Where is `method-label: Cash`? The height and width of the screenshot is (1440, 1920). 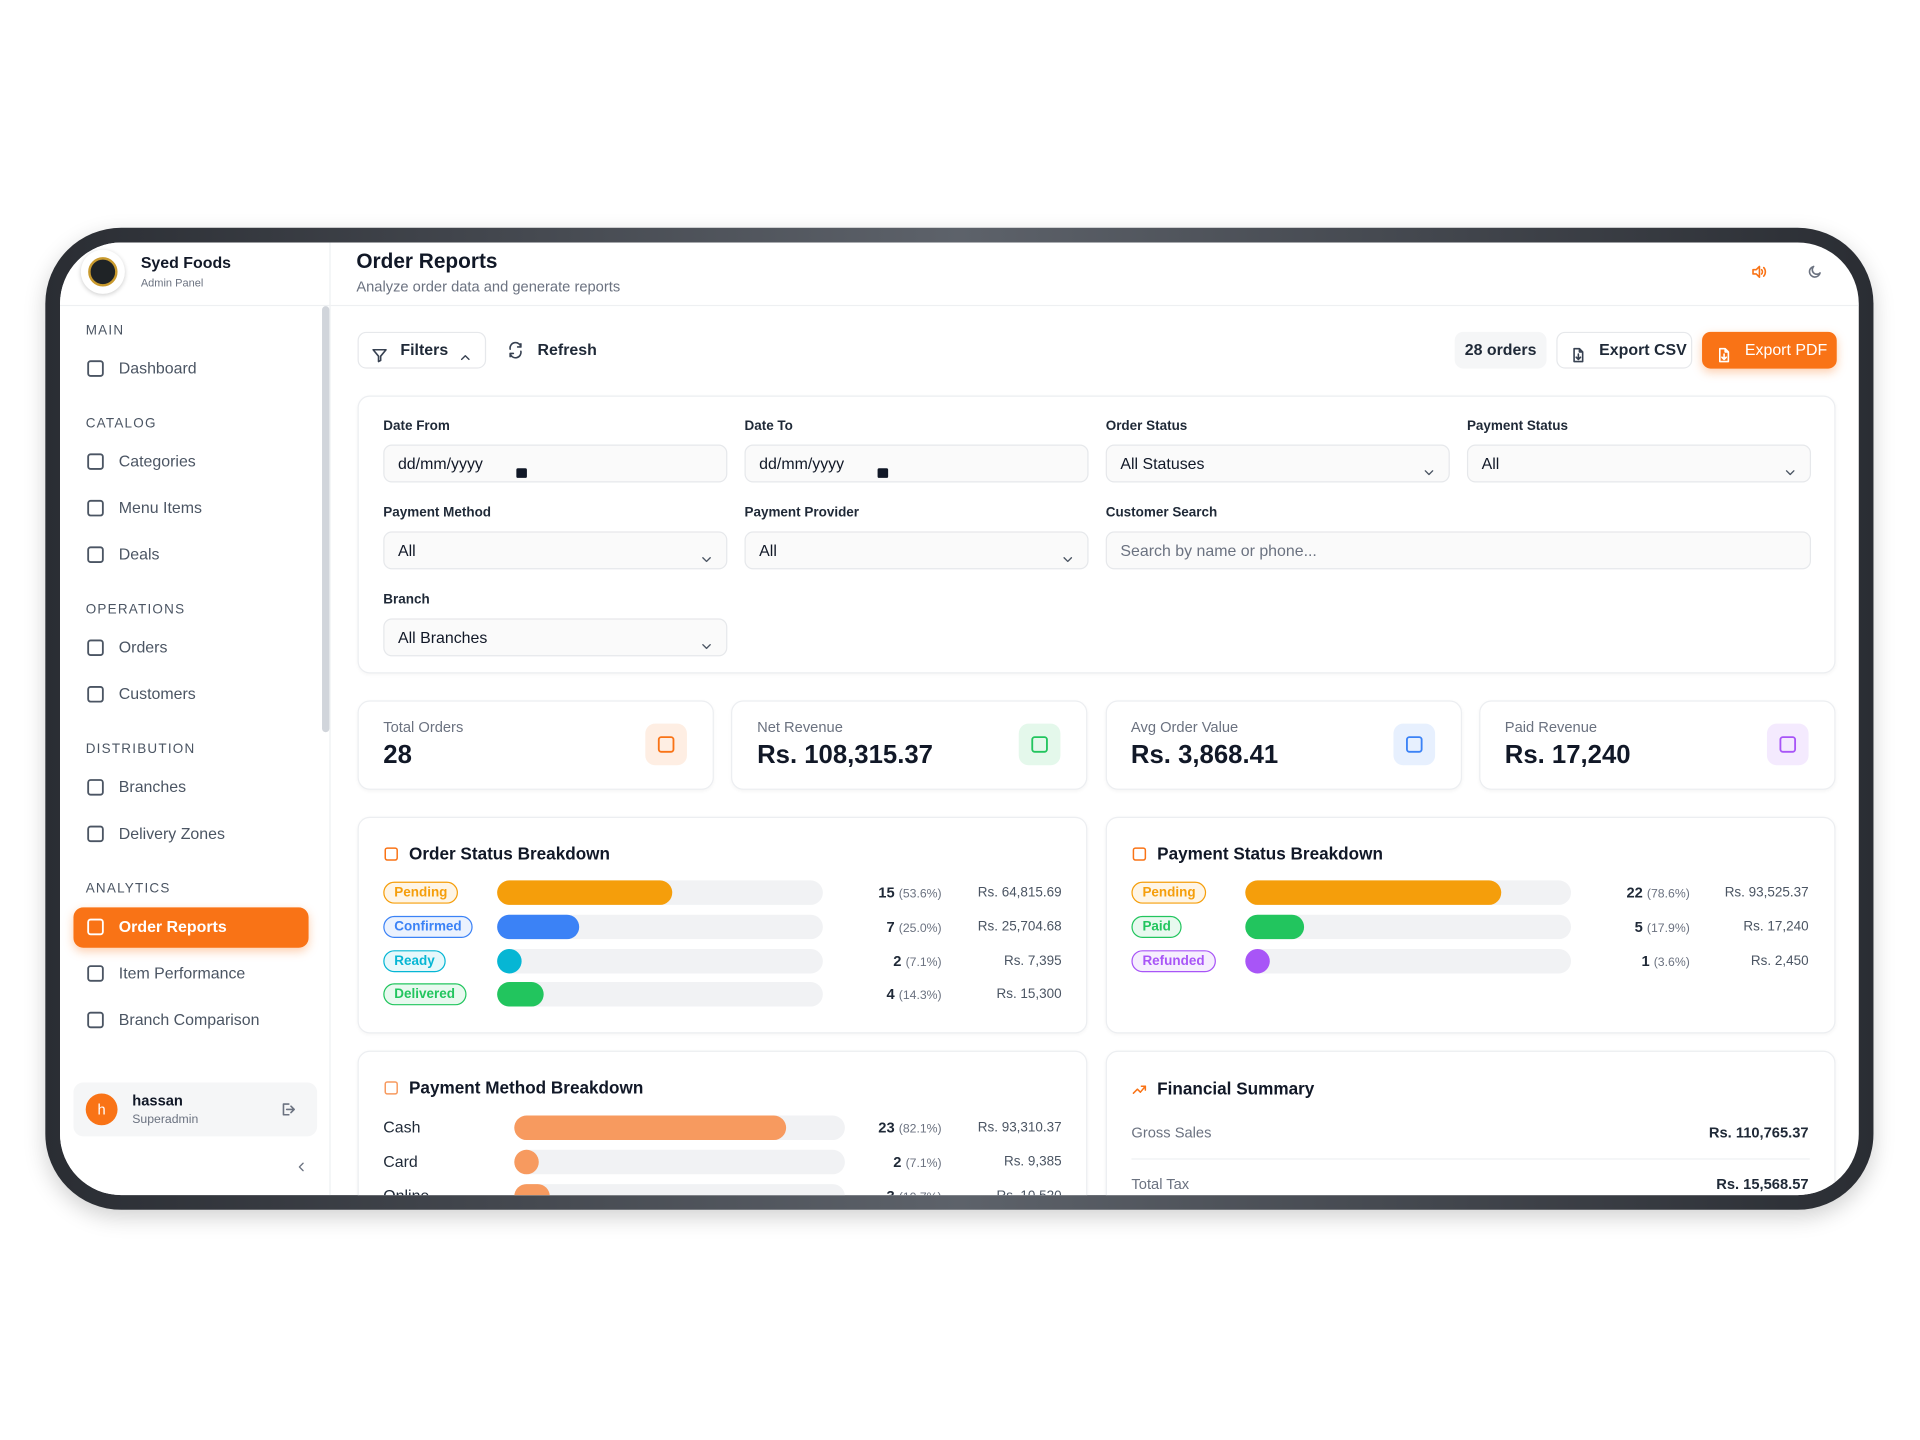
method-label: Cash is located at coordinates (402, 1127).